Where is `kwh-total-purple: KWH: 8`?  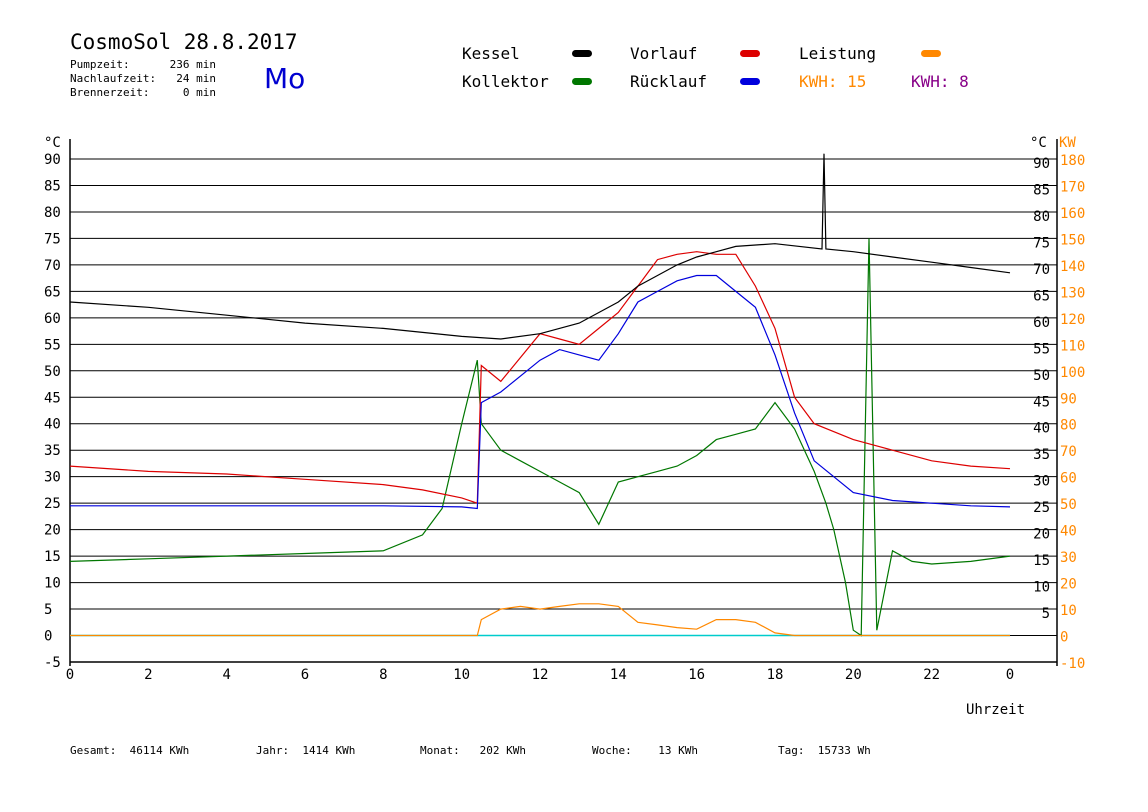
kwh-total-purple: KWH: 8 is located at coordinates (940, 81).